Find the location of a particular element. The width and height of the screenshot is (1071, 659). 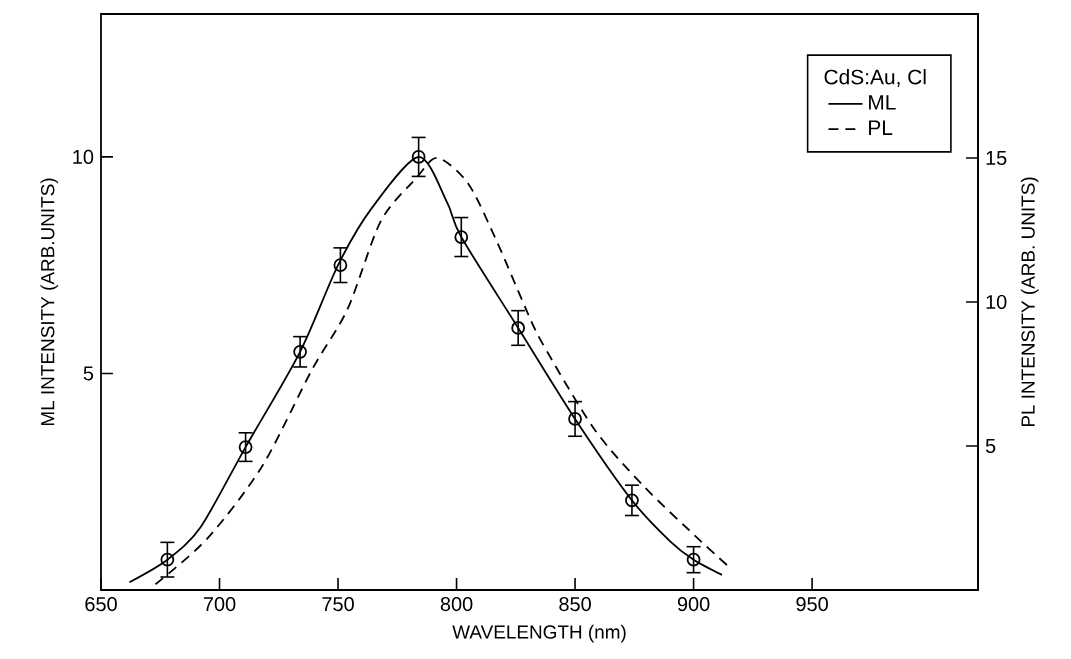

x-tick-label: 800 is located at coordinates (456, 604).